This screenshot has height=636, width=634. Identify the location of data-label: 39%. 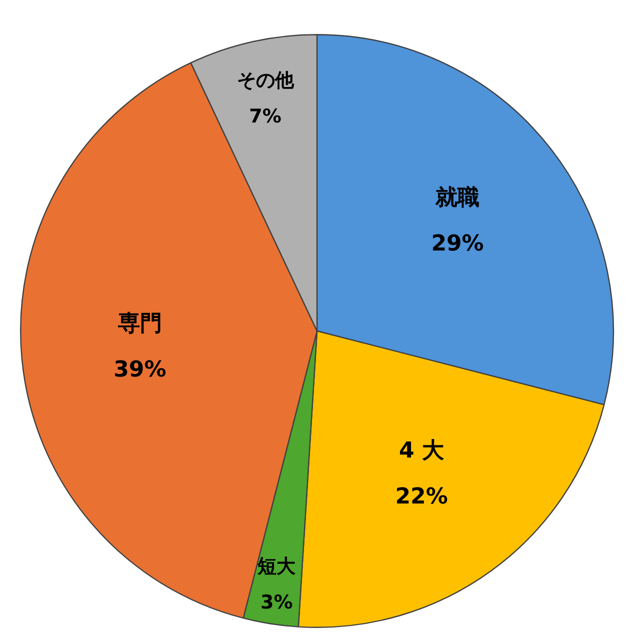
(140, 369).